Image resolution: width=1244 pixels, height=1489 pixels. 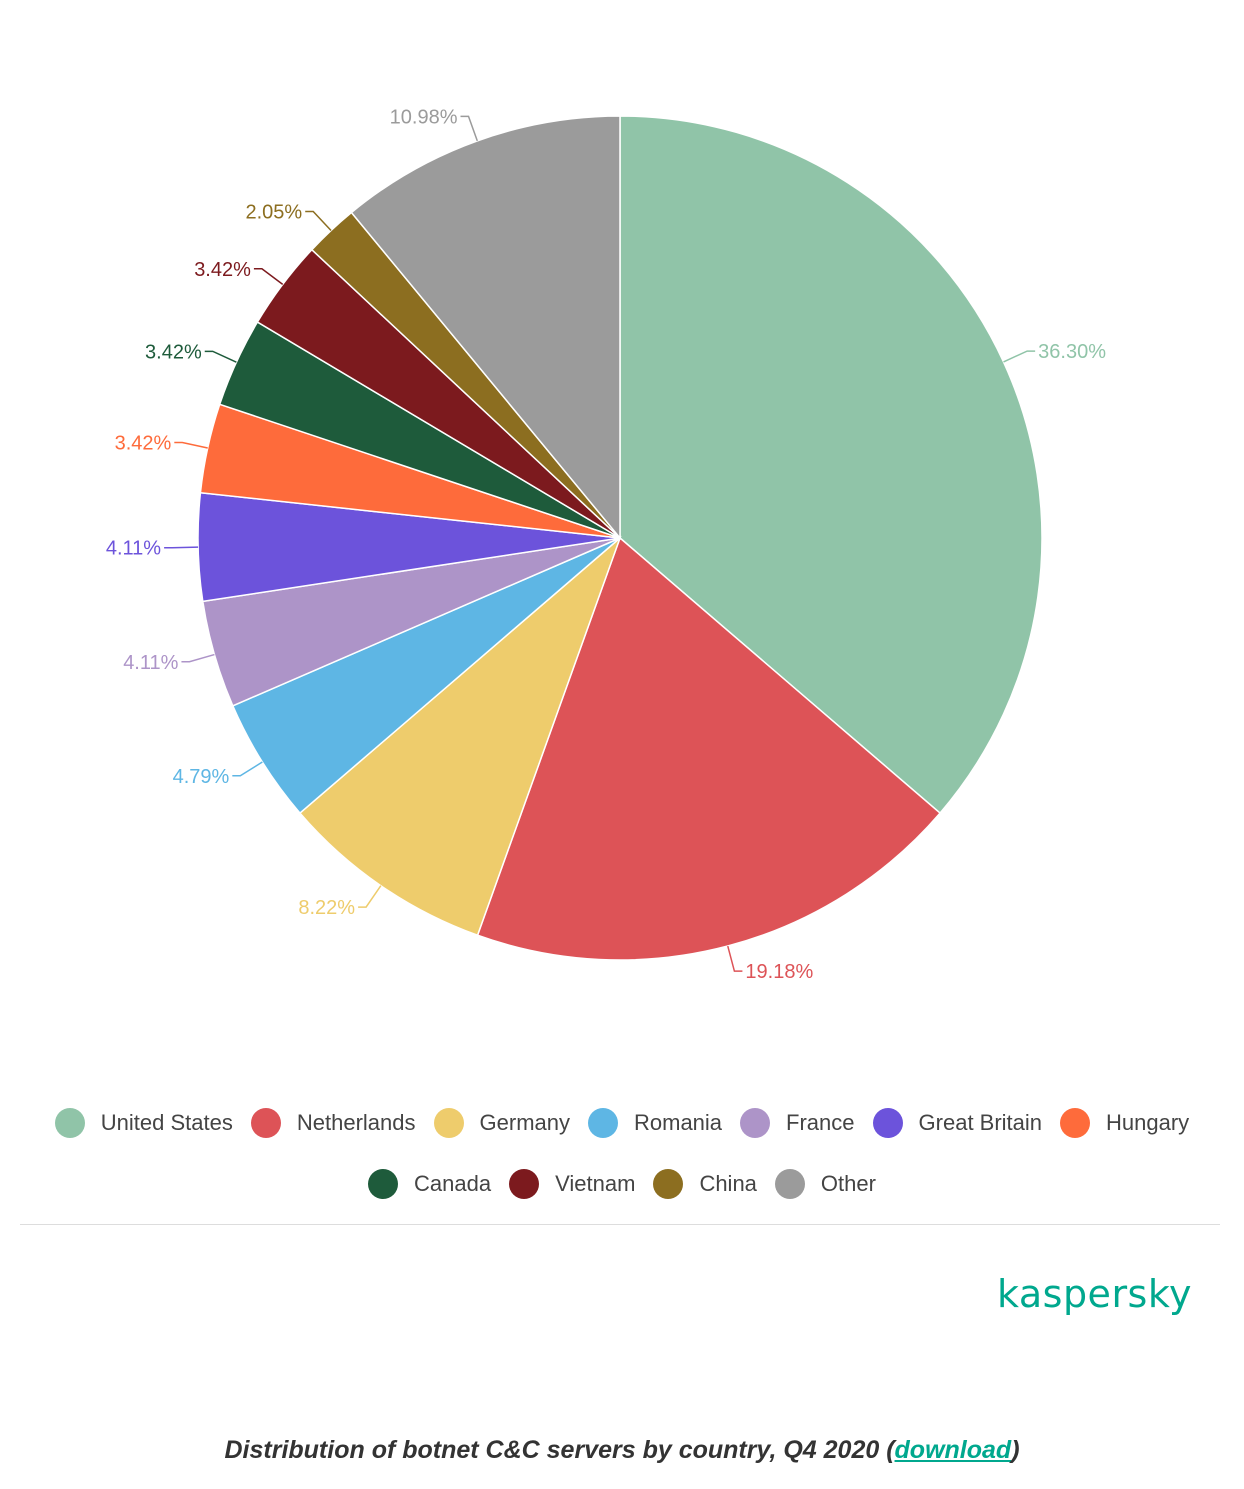 What do you see at coordinates (485, 328) in the screenshot?
I see `pie-slice-other` at bounding box center [485, 328].